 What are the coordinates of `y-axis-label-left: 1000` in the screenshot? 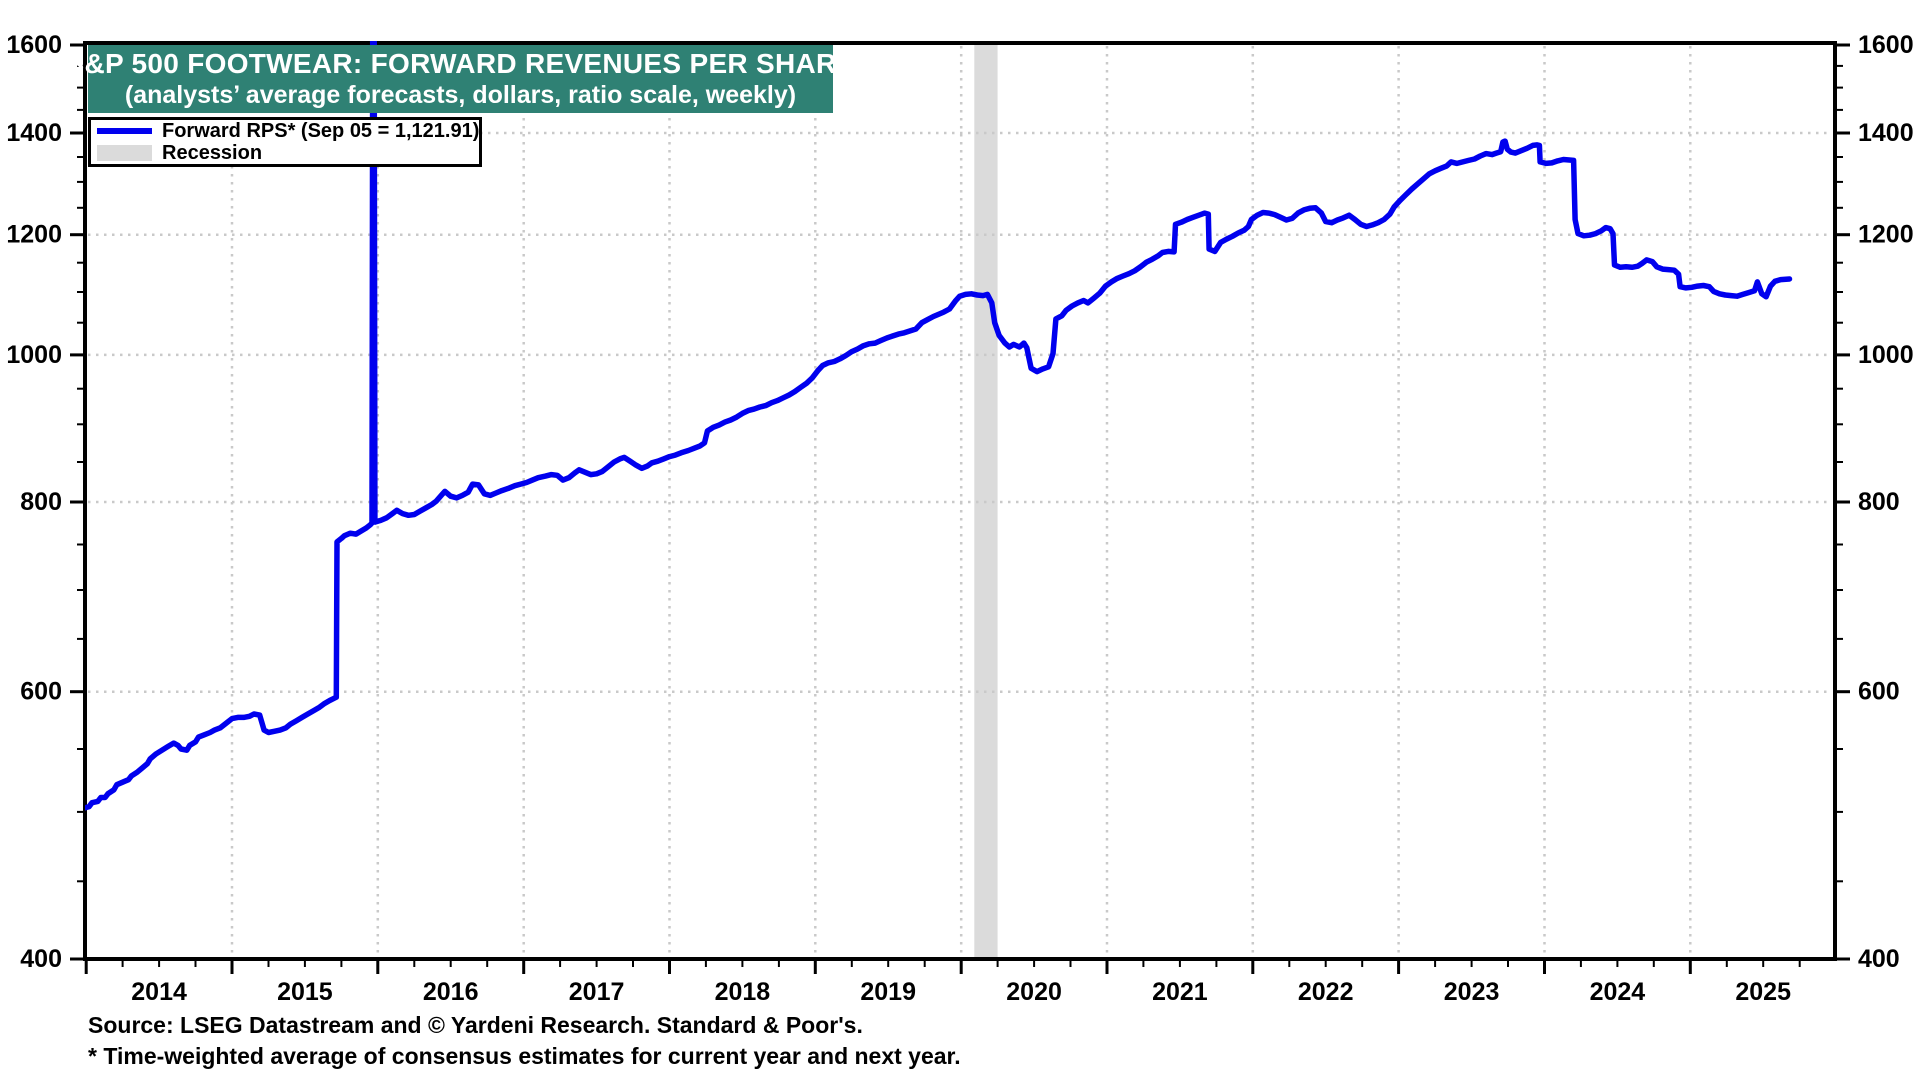 It's located at (34, 355).